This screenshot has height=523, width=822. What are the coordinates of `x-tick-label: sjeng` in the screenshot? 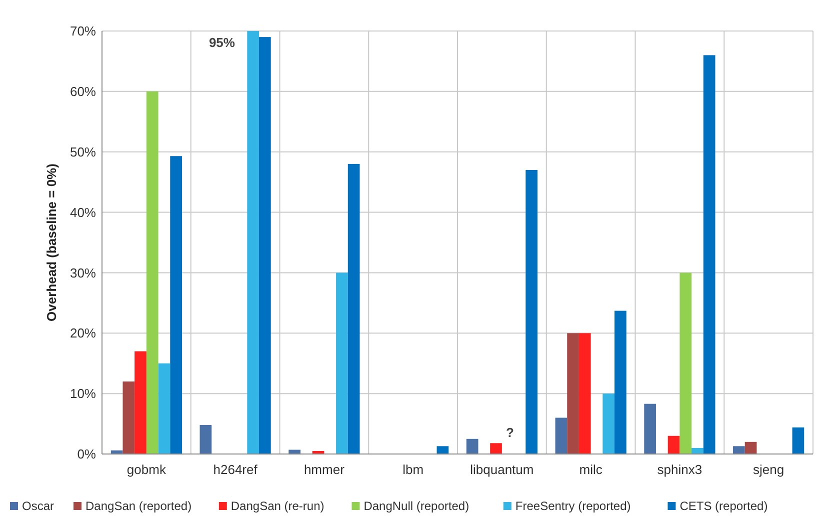 It's located at (768, 469).